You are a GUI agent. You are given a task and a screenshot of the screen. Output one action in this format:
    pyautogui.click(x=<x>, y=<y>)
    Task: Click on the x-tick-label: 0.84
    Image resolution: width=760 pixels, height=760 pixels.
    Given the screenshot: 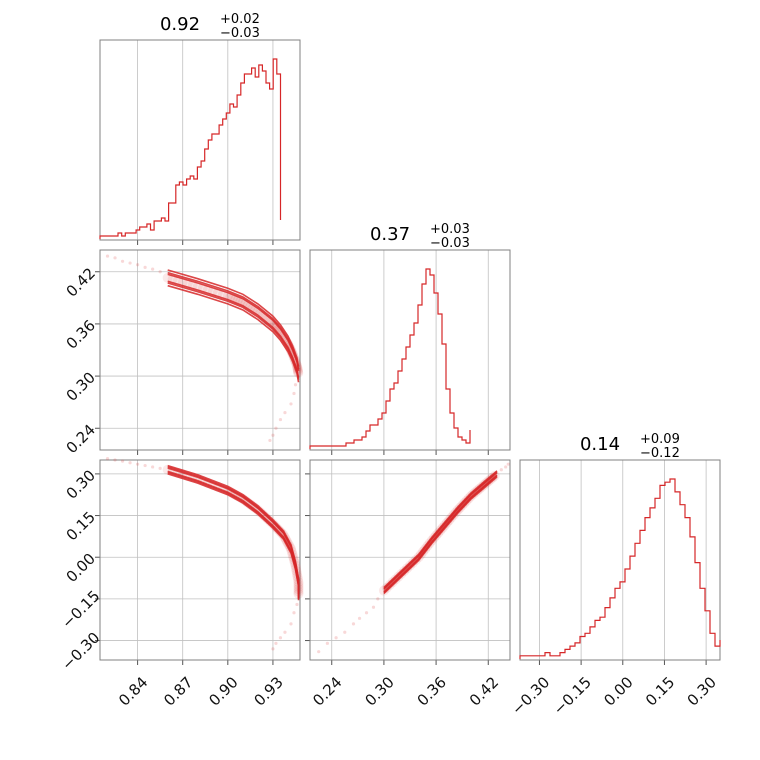 What is the action you would take?
    pyautogui.click(x=133, y=691)
    